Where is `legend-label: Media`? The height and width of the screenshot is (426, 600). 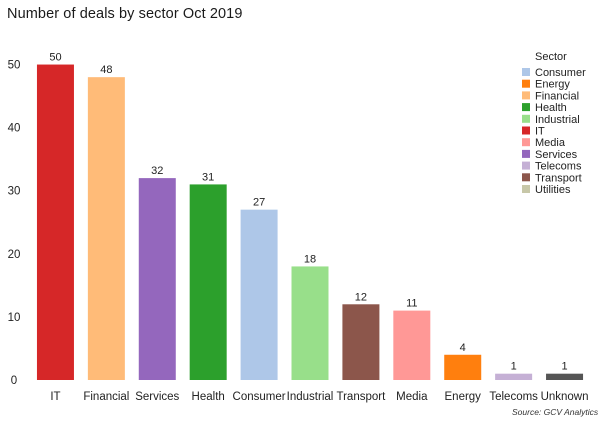 legend-label: Media is located at coordinates (550, 143).